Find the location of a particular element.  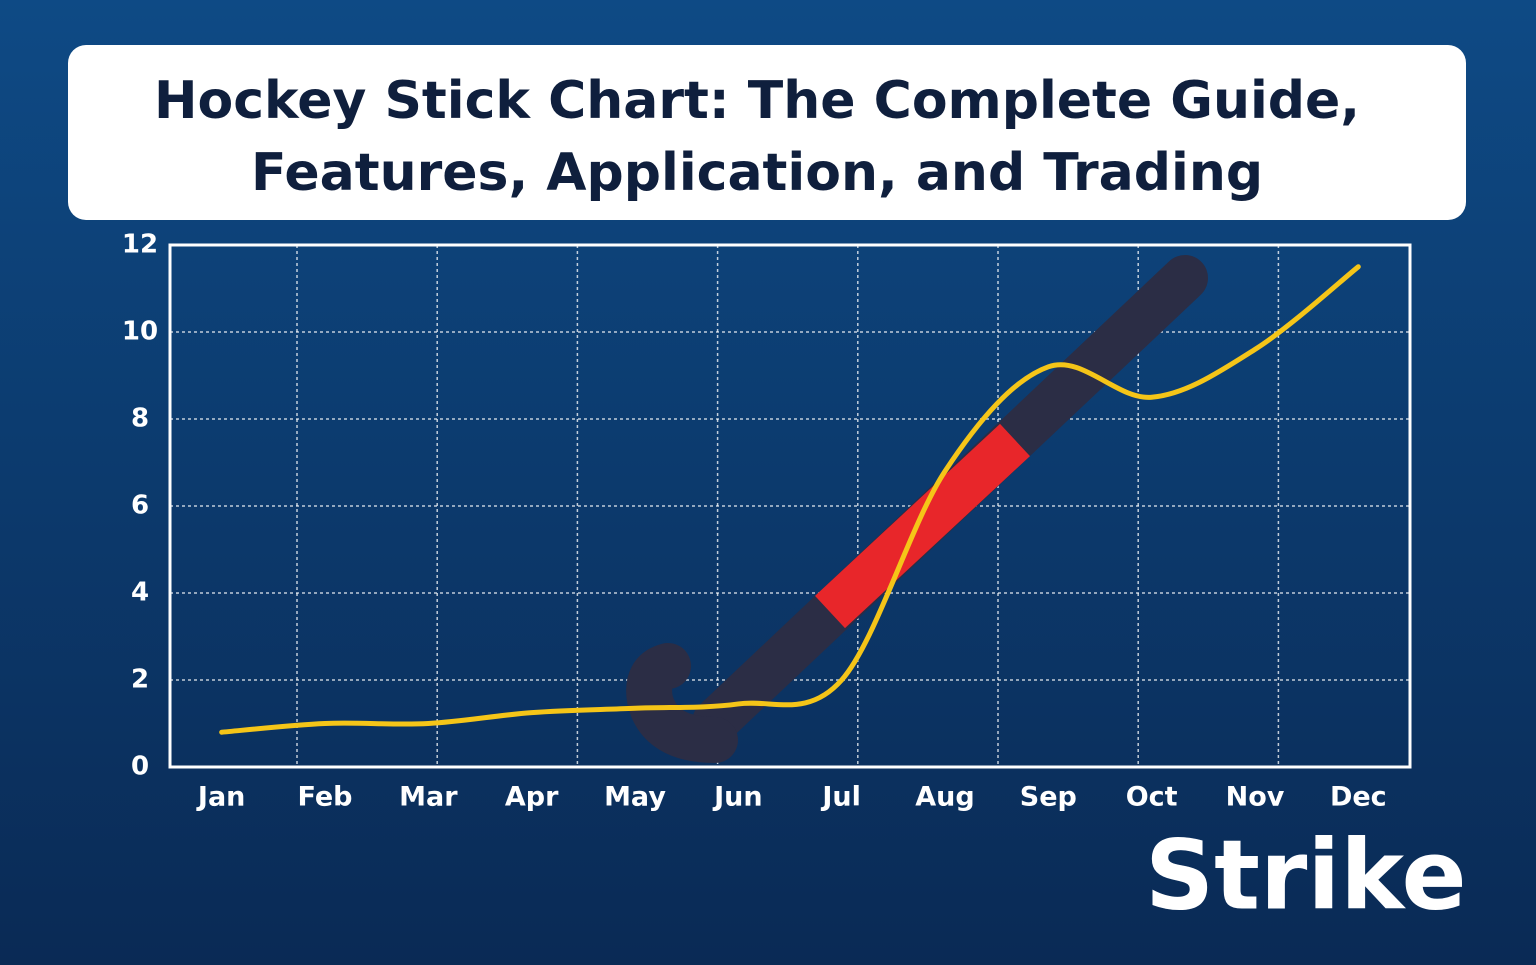

y-tick-label: 2 is located at coordinates (140, 680).